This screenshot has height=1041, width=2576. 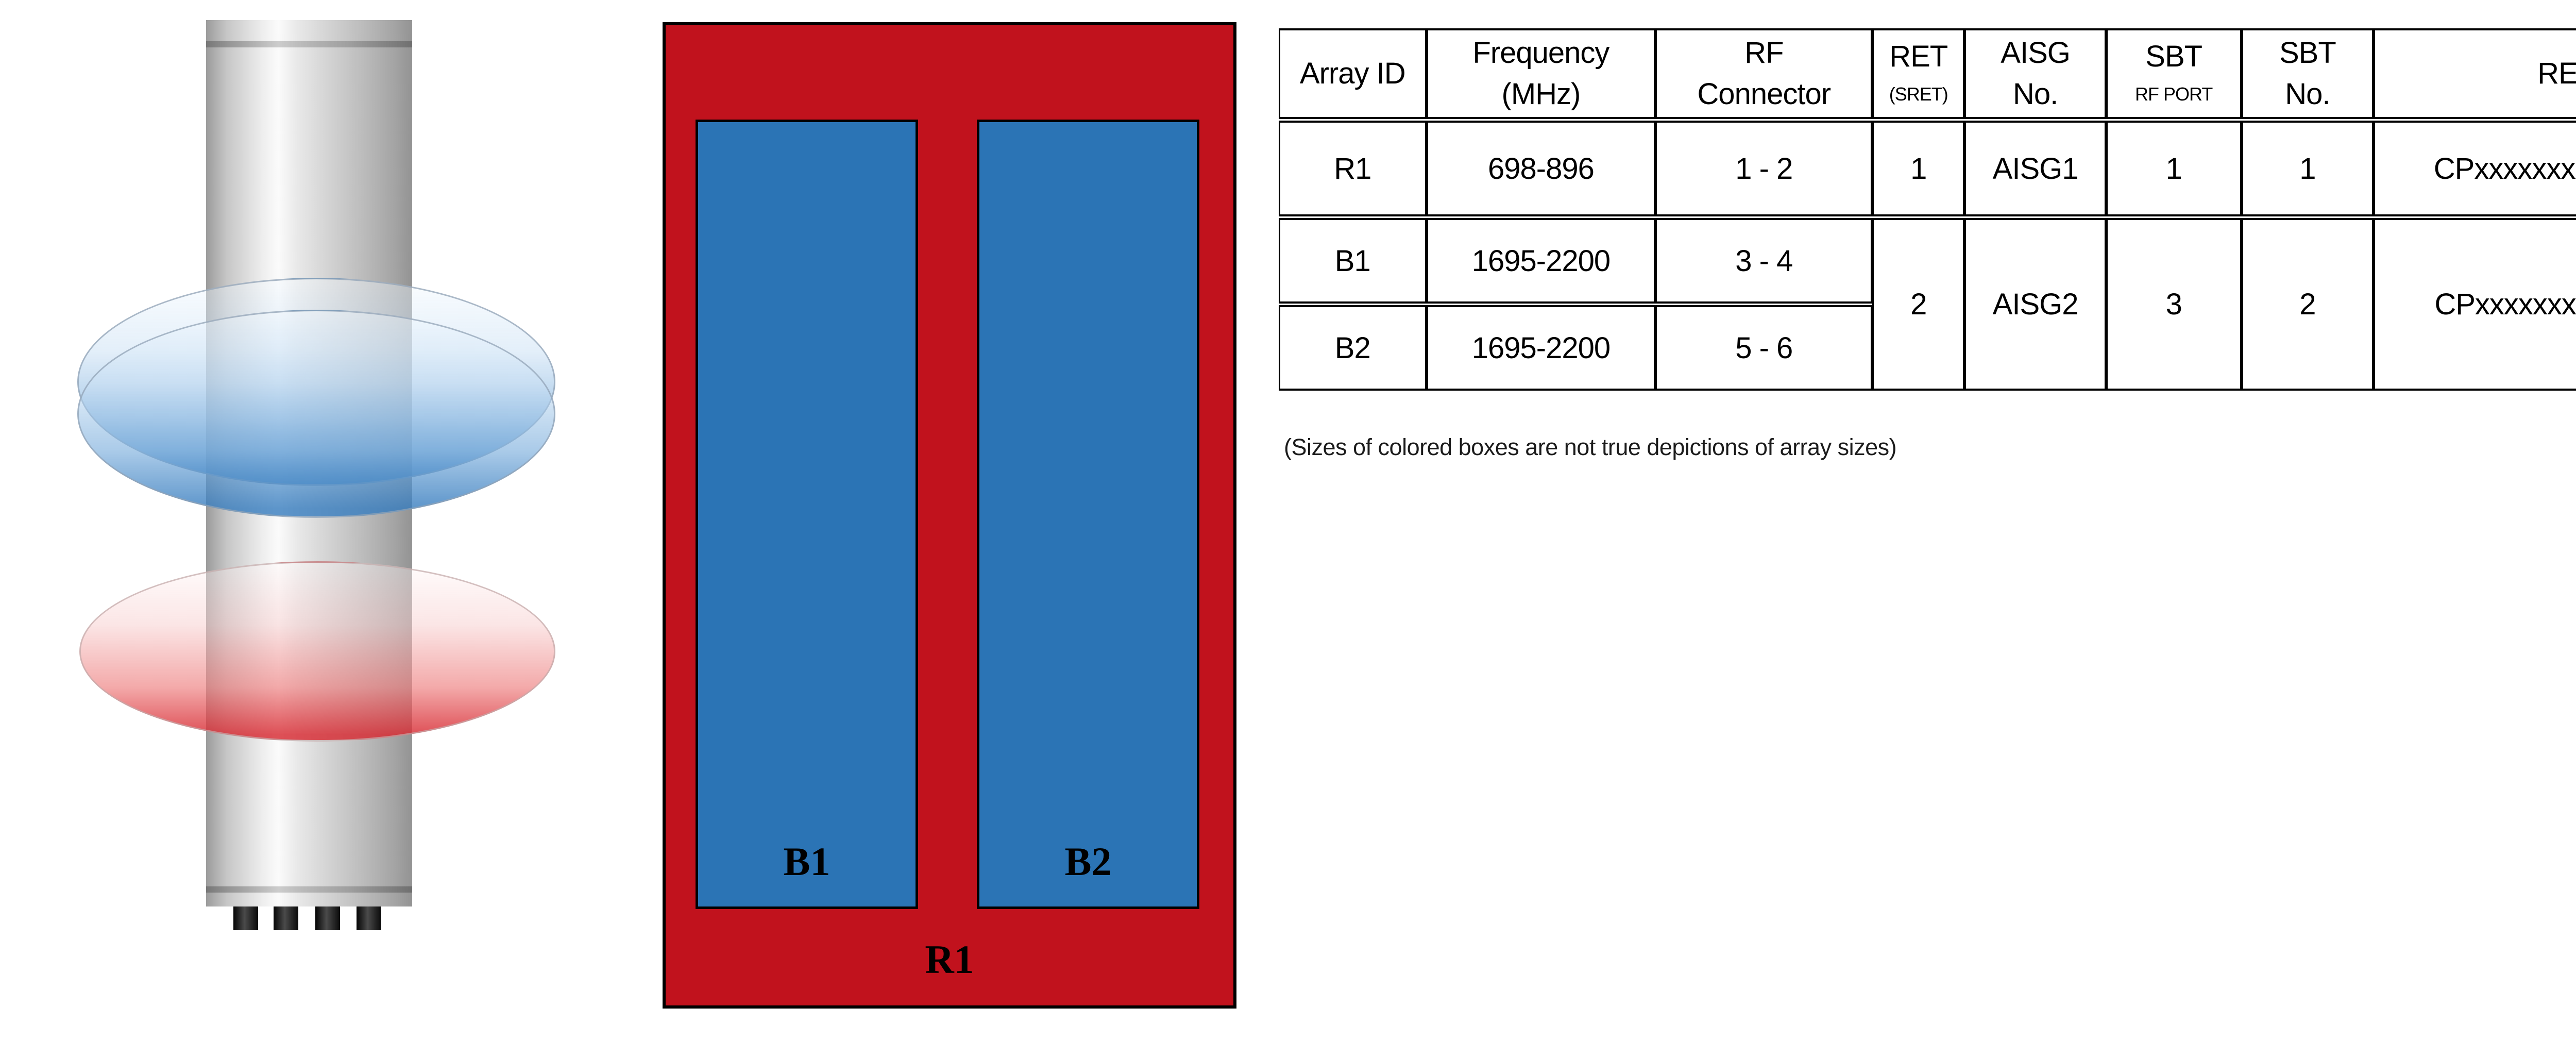 I want to click on cell-sbt-rf-port-r1: 1, so click(x=2174, y=168).